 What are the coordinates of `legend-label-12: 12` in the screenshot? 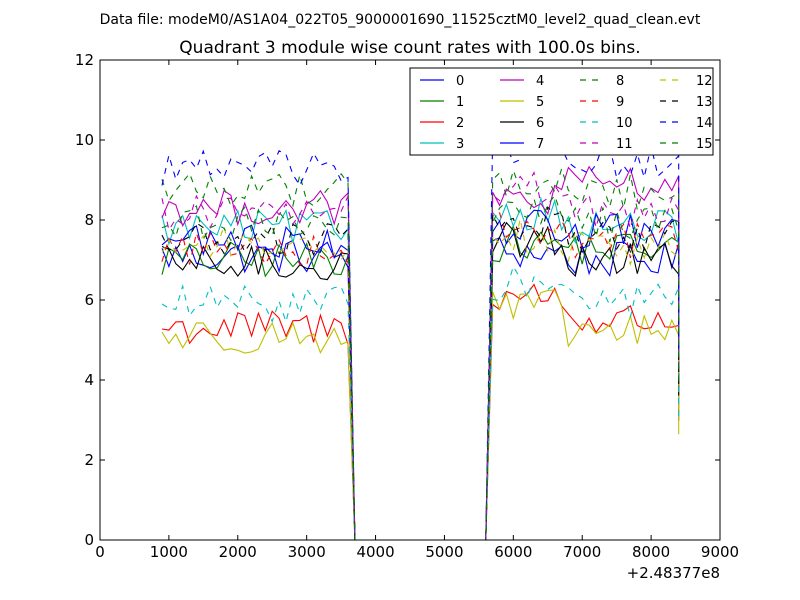 It's located at (704, 81).